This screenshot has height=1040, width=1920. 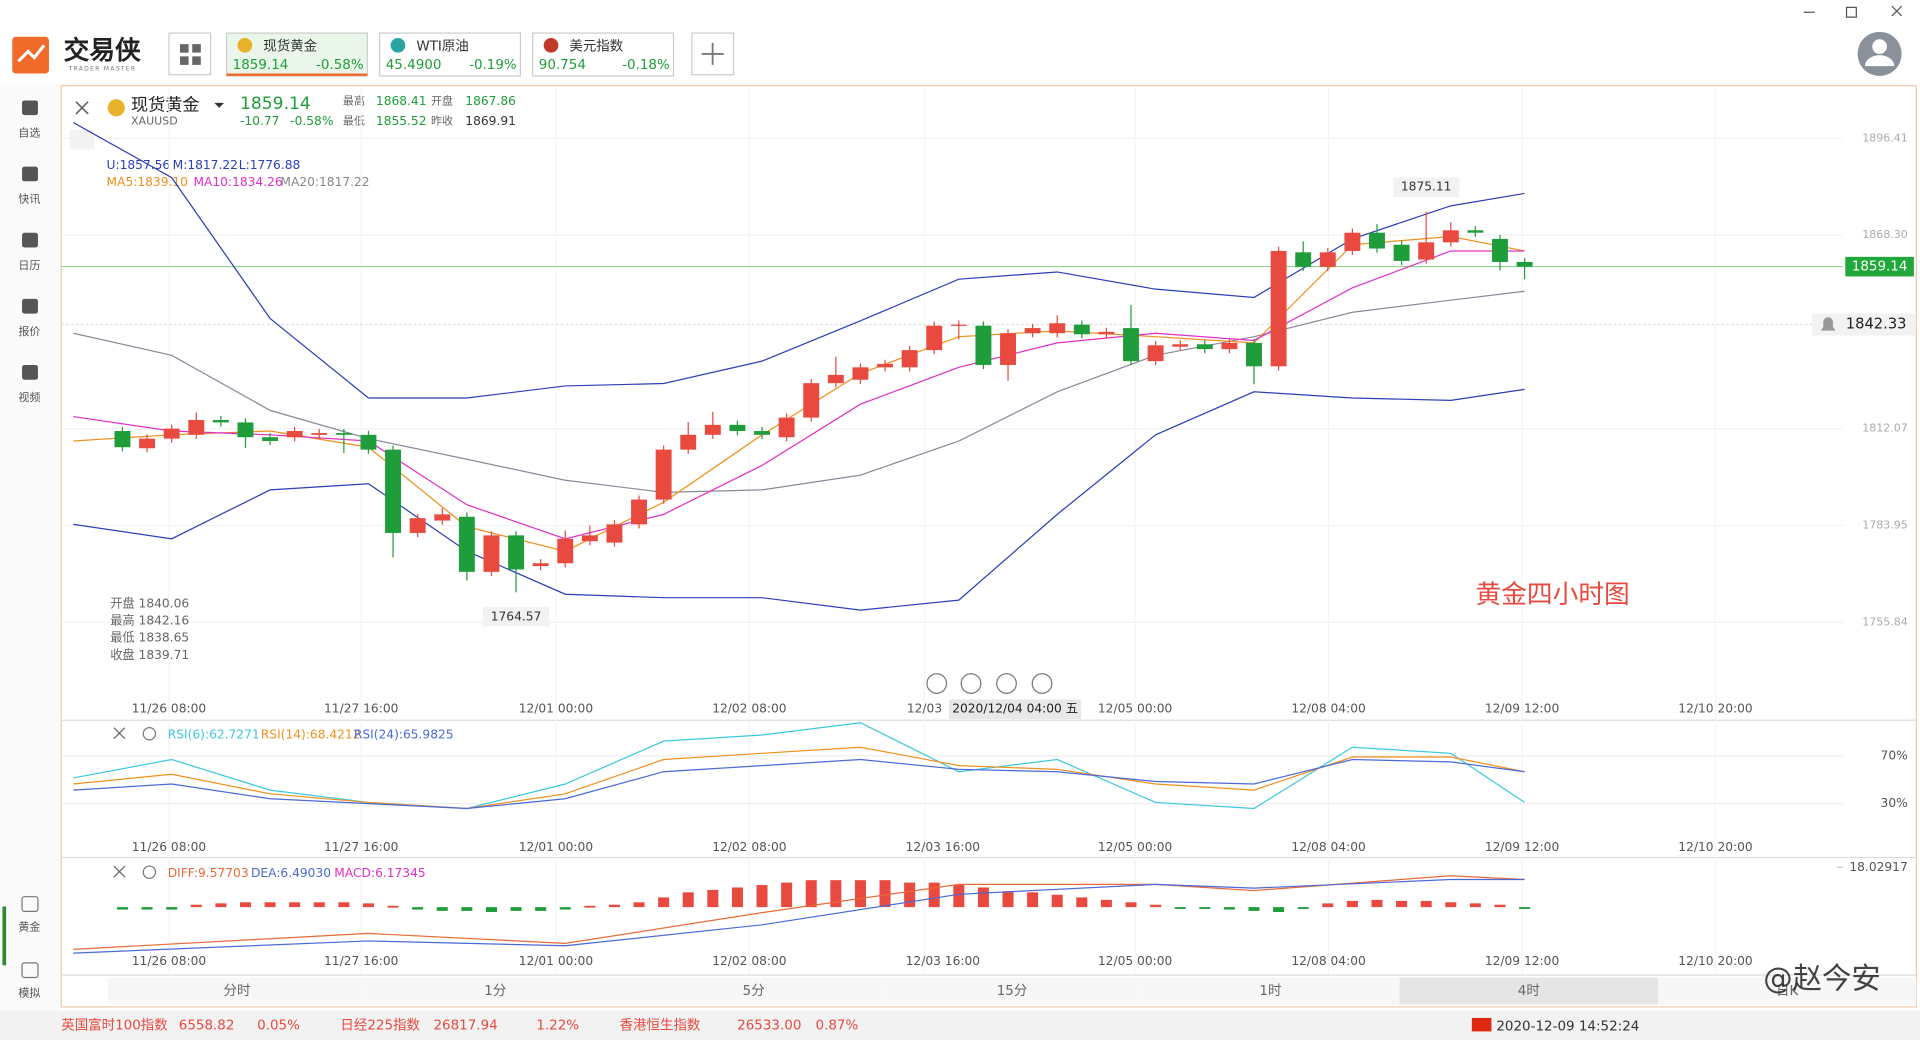 I want to click on x-tick-label: 11/26 08:00, so click(x=169, y=709).